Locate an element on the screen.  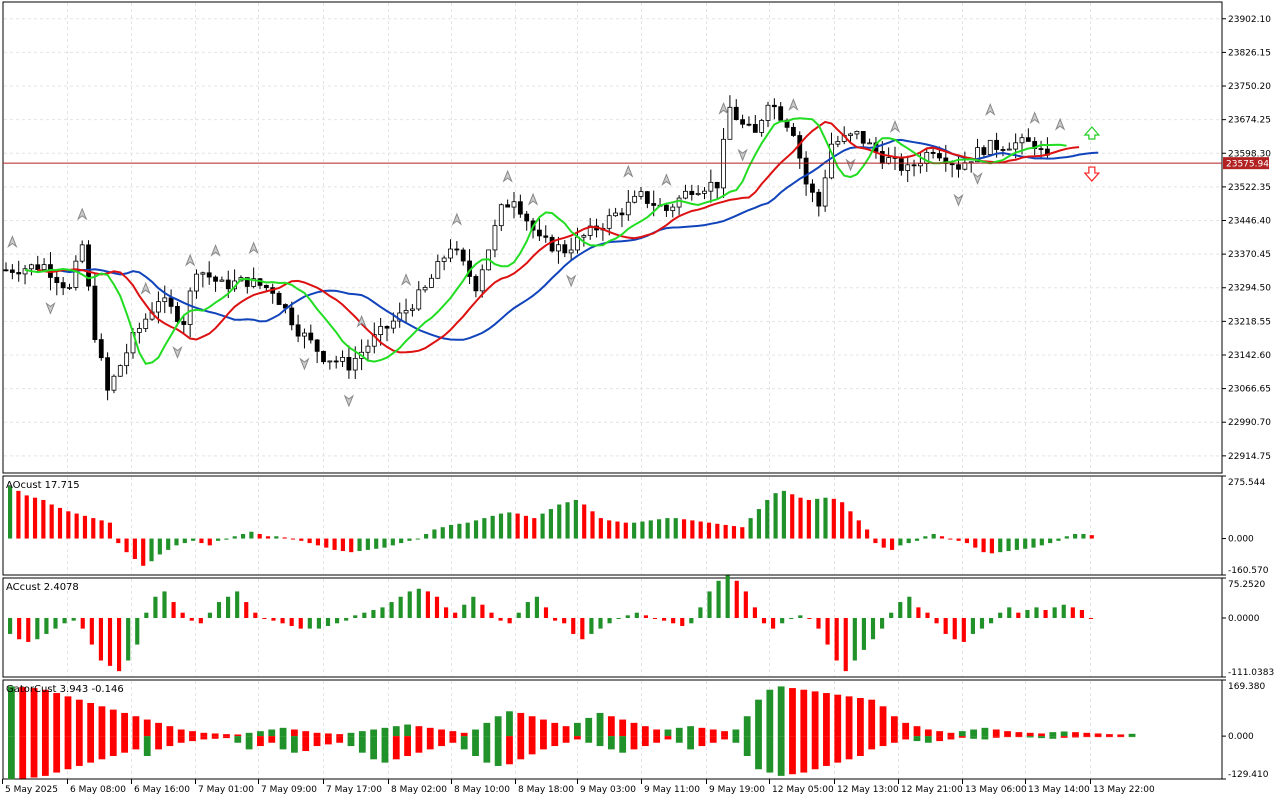
ac-indicator-pane is located at coordinates (551, 623).